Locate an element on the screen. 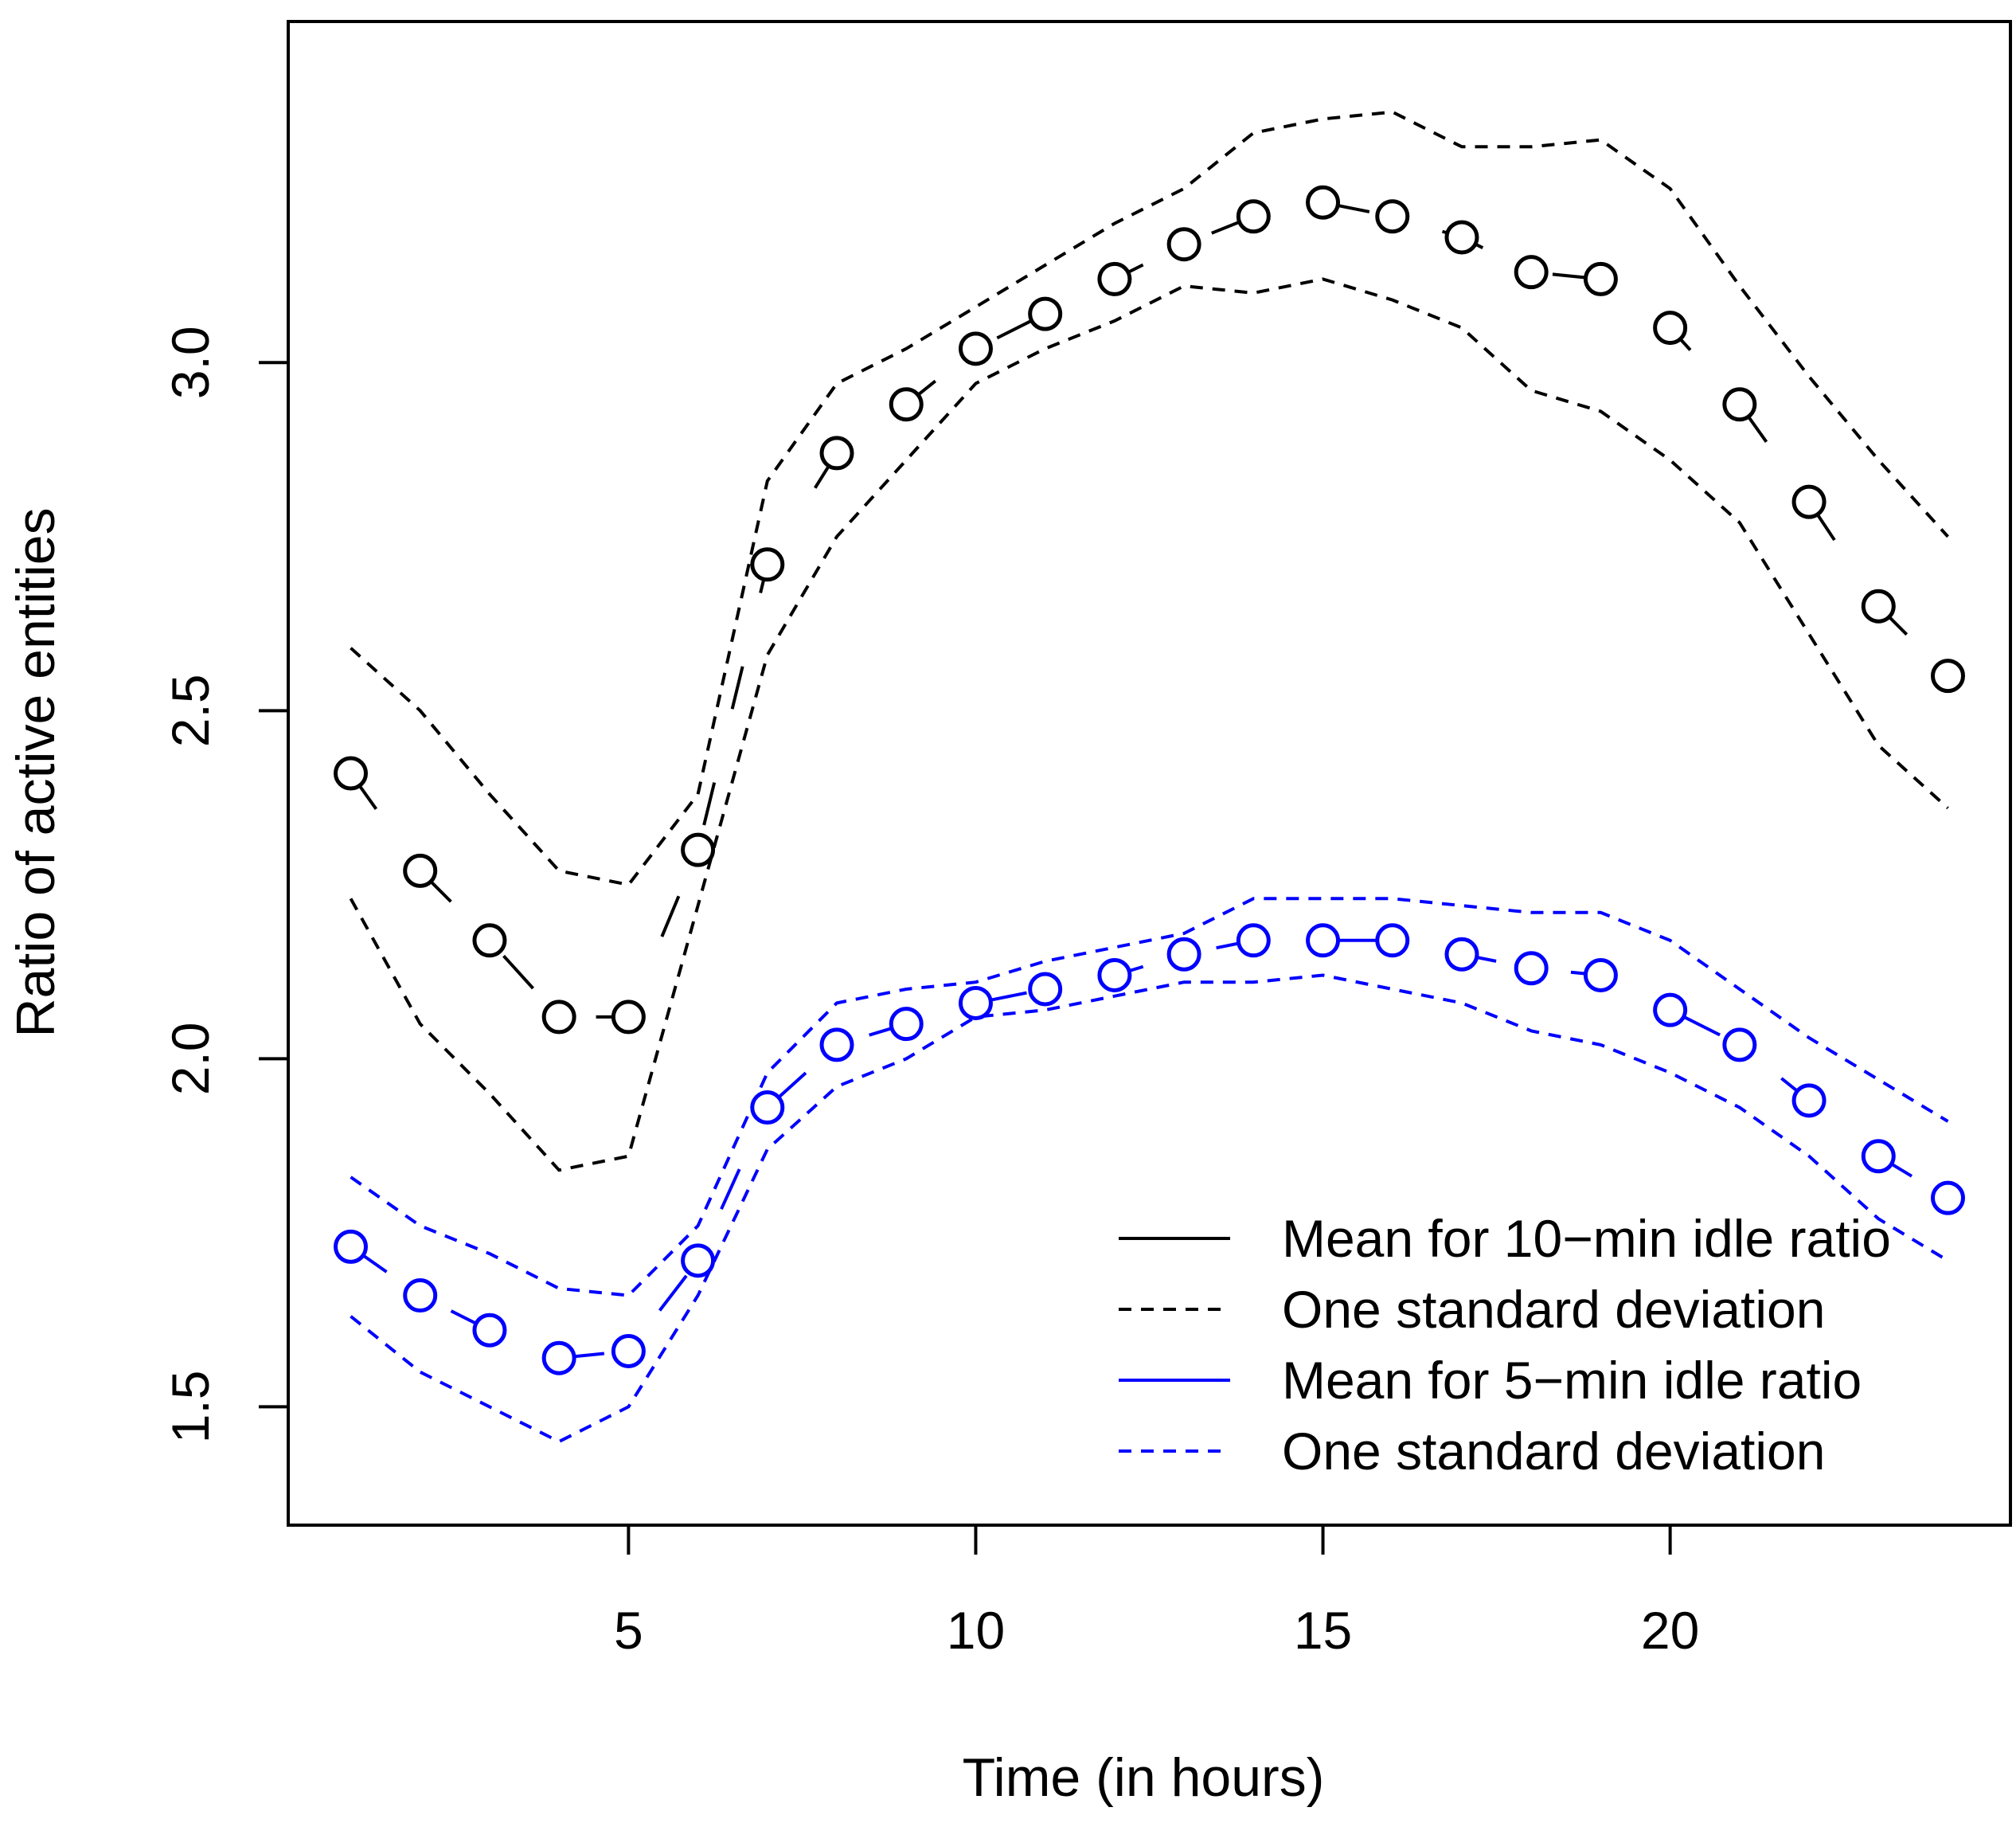 This screenshot has width=2016, height=1823. x-tick-label: 15 is located at coordinates (1323, 1630).